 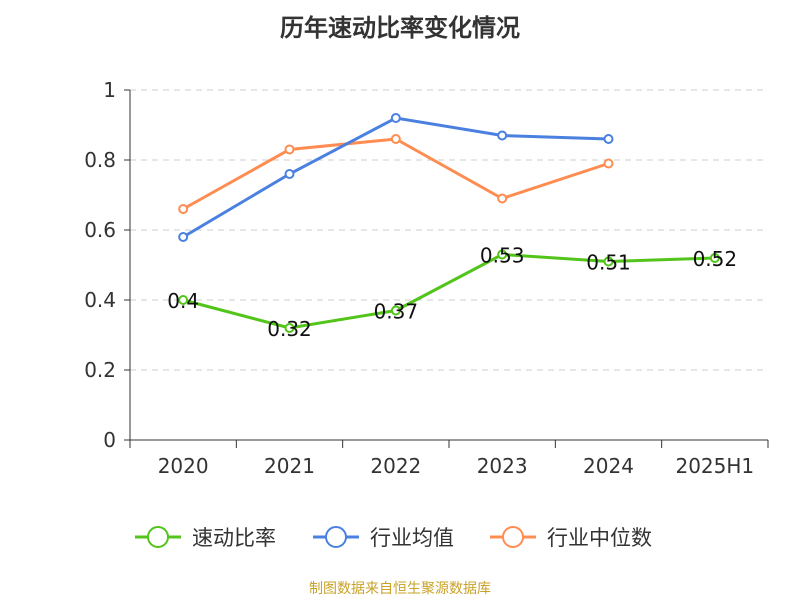 I want to click on y-tick-label: 0.4, so click(x=100, y=300).